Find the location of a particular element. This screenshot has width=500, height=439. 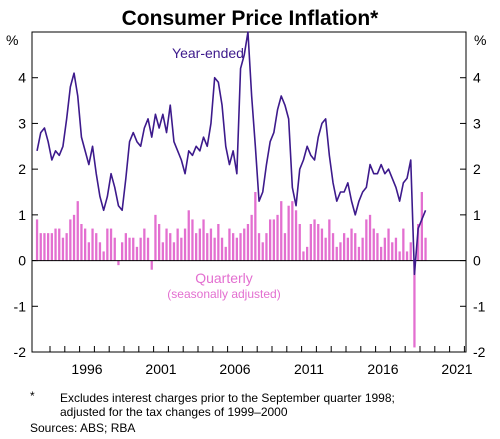

y-unit-right: % is located at coordinates (480, 40).